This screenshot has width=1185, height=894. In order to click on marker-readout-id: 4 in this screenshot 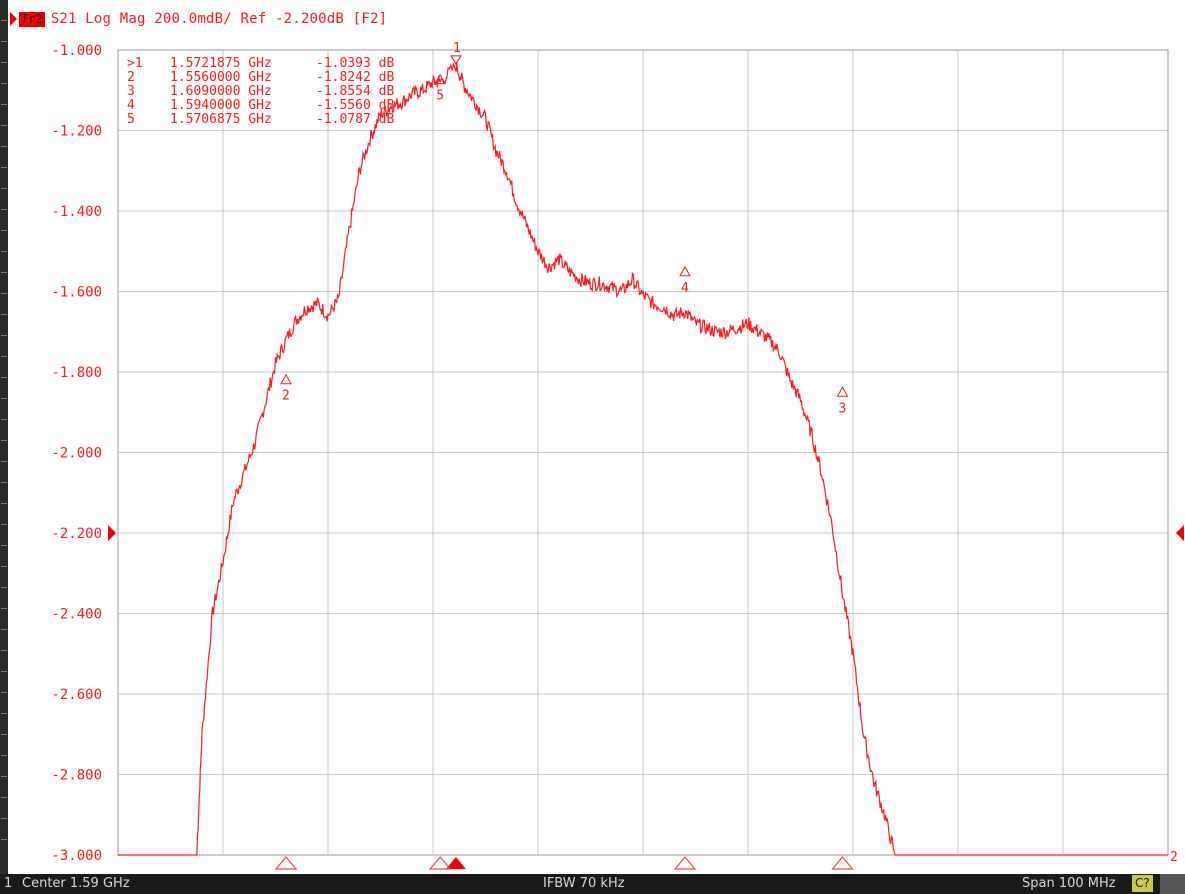, I will do `click(131, 105)`.